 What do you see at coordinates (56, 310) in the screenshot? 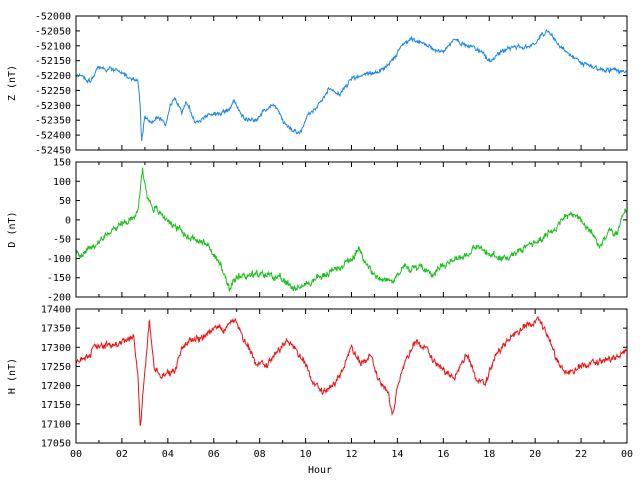
I see `y-tick-label: 17400` at bounding box center [56, 310].